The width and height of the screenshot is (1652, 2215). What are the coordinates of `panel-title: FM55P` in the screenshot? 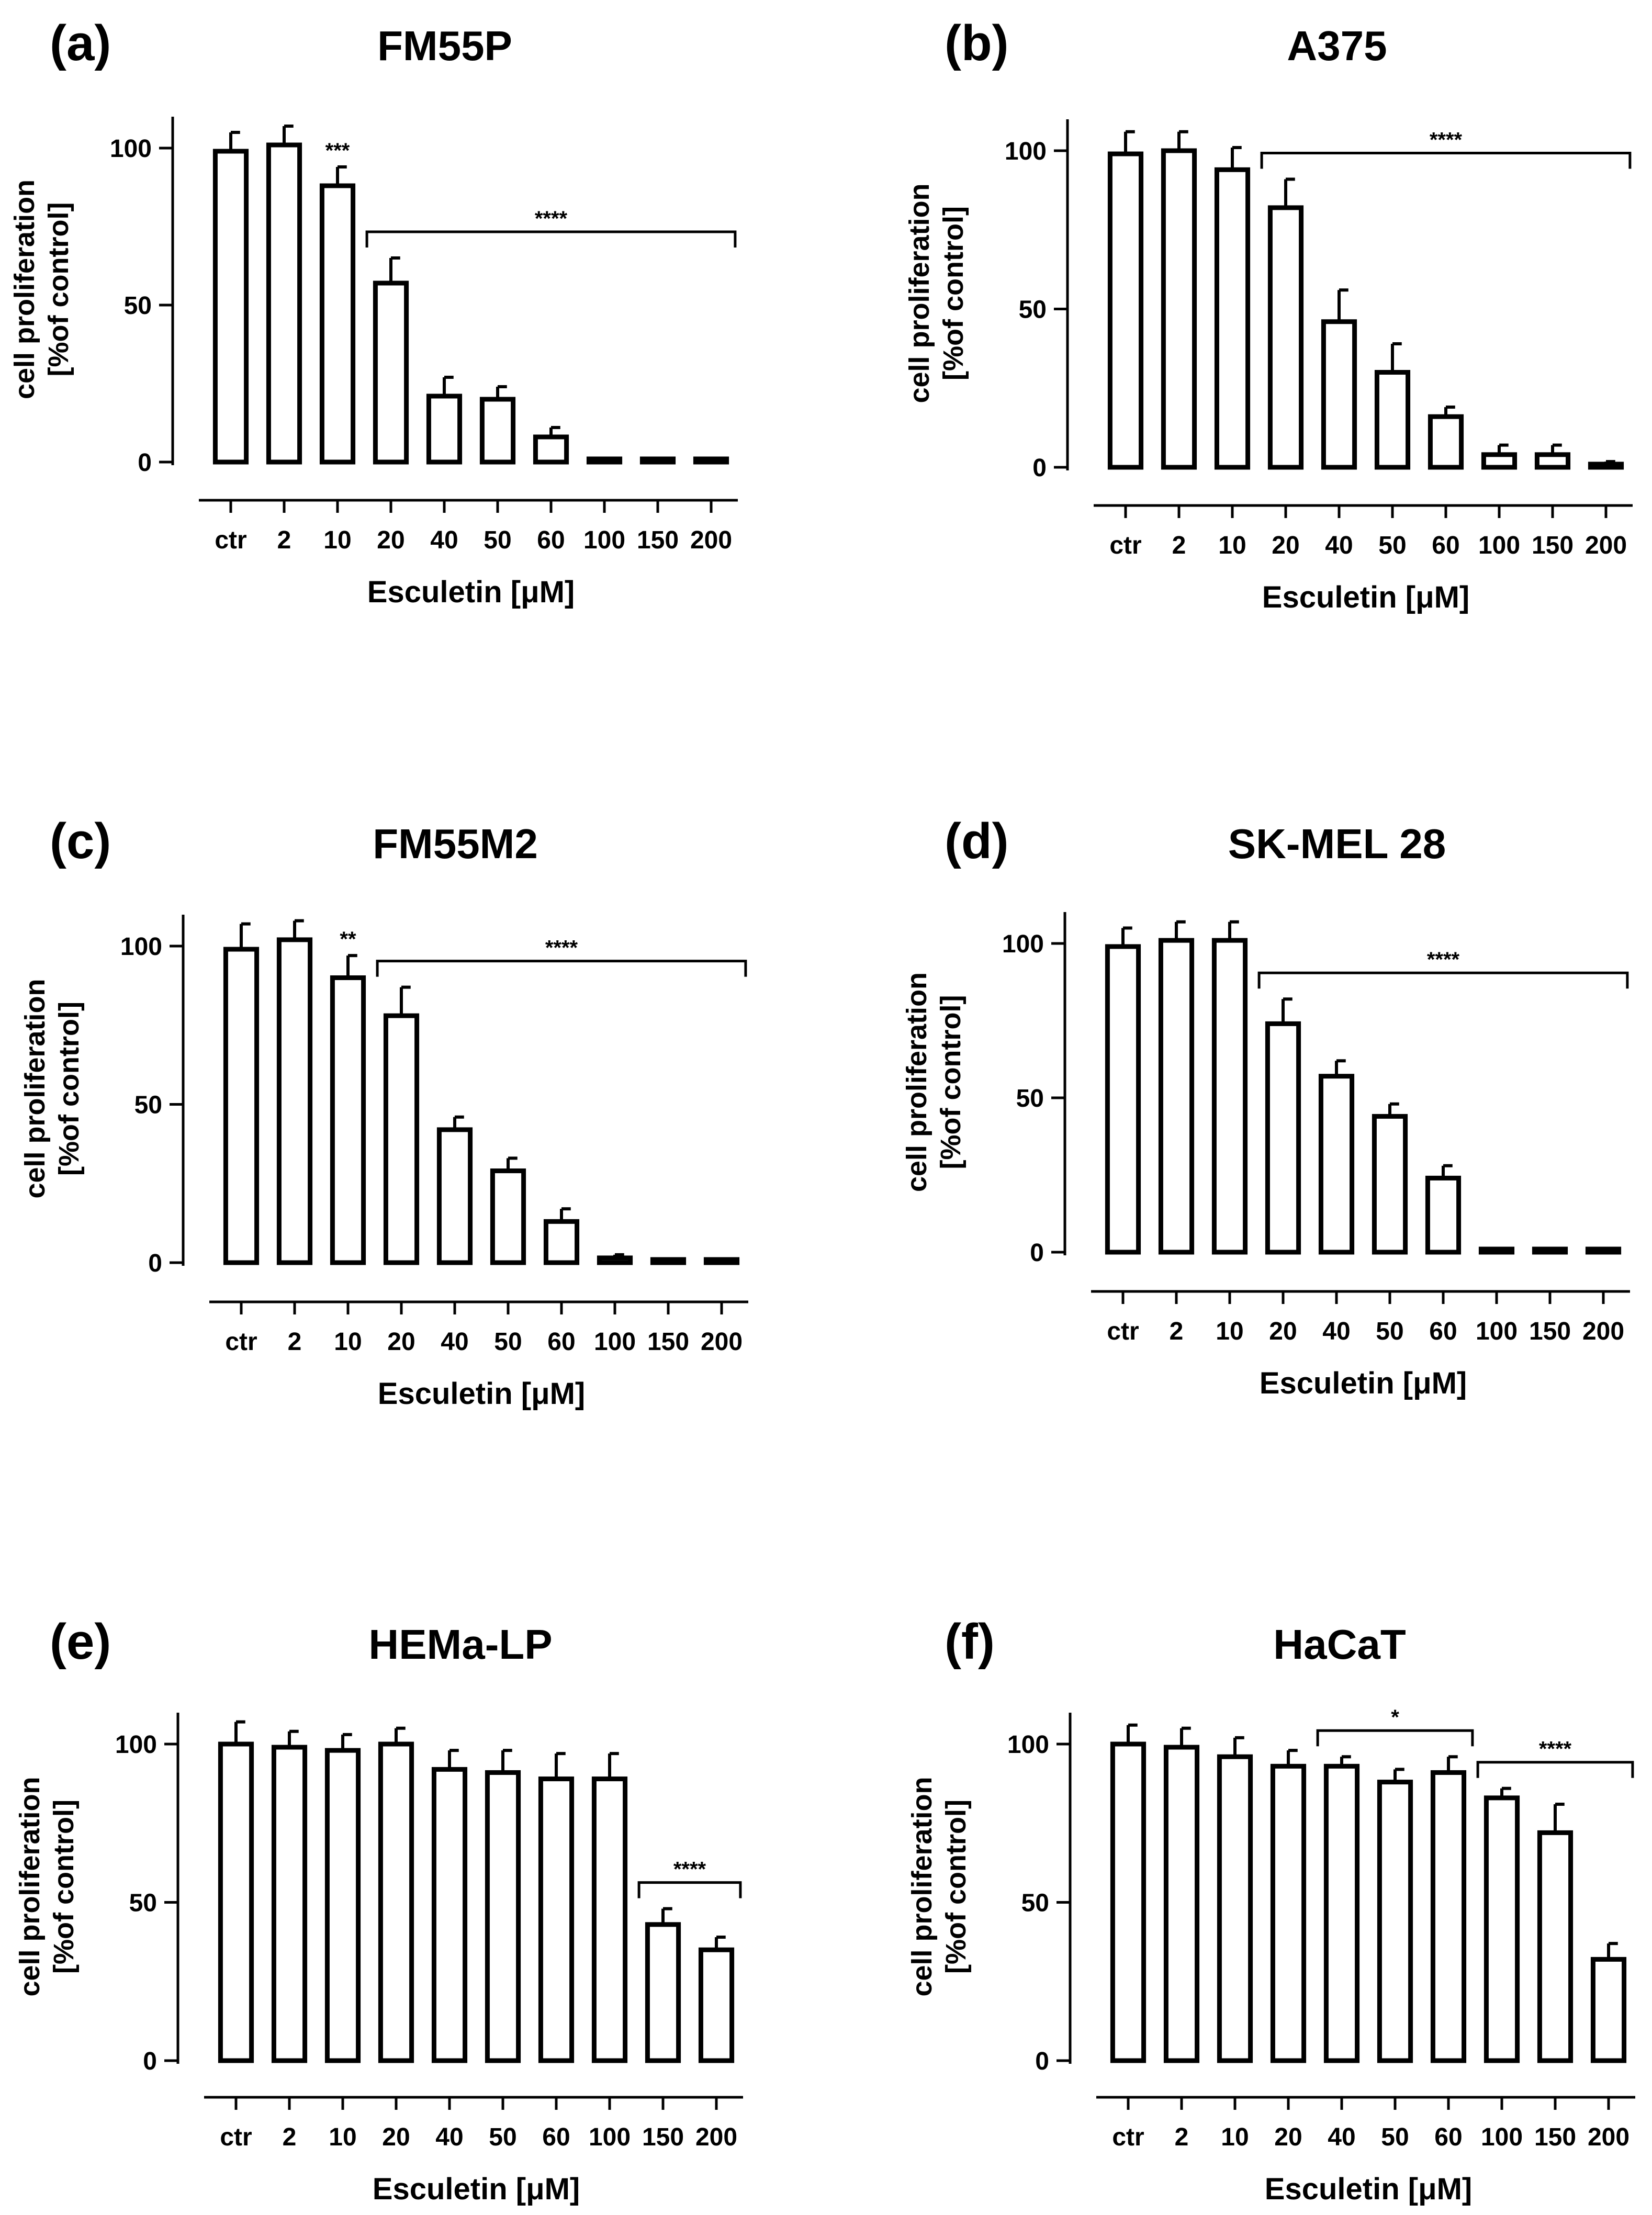 It's located at (445, 46).